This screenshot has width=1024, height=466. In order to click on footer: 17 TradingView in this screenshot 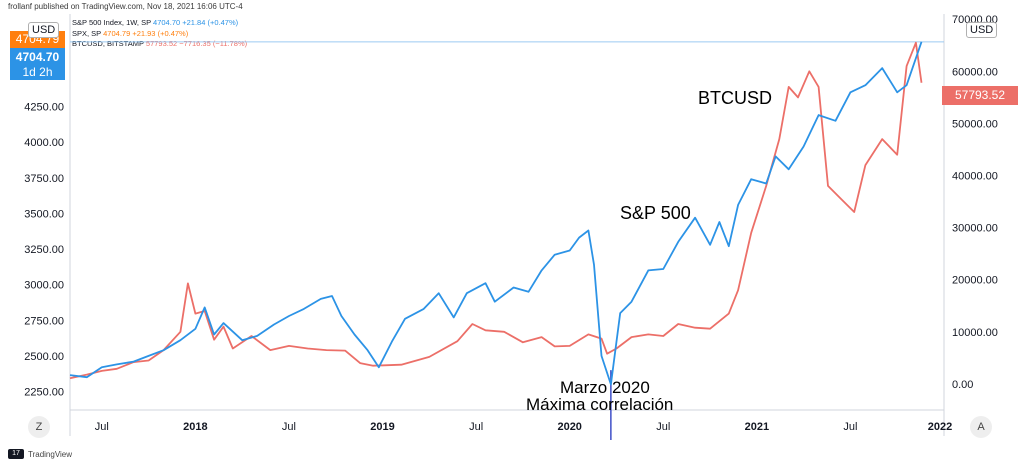, I will do `click(40, 454)`.